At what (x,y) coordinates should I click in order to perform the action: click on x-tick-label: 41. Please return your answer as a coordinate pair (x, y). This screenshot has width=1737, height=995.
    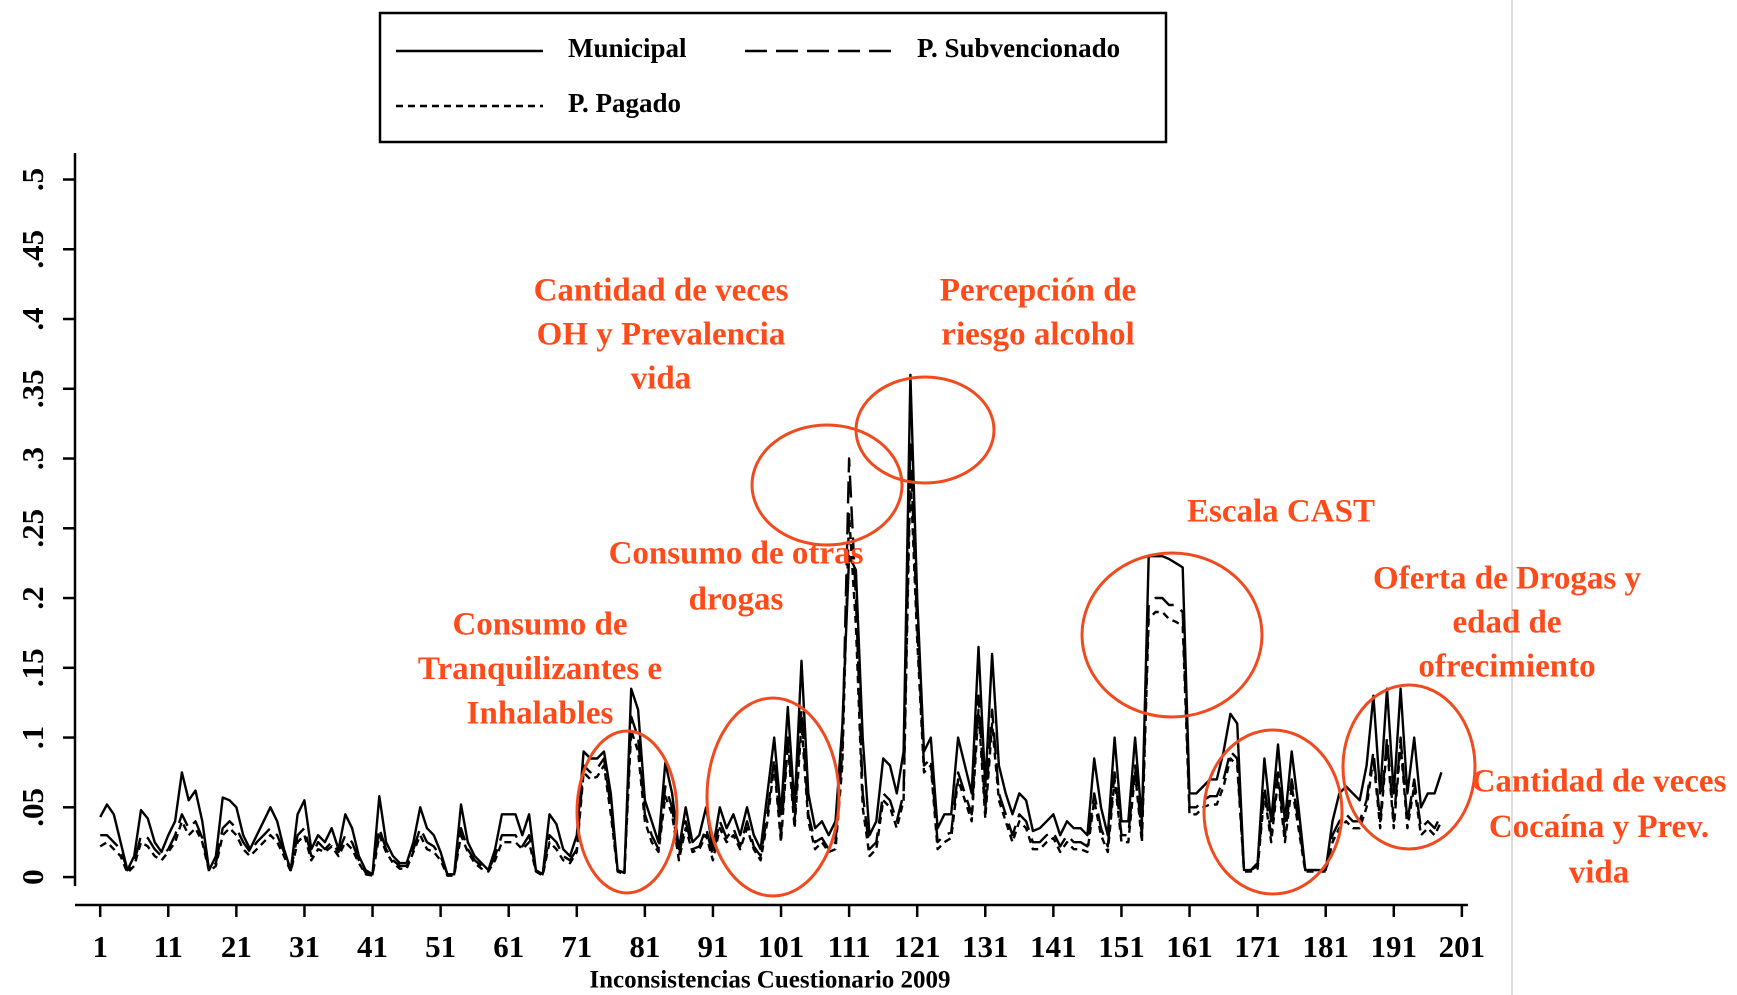
    Looking at the image, I should click on (372, 946).